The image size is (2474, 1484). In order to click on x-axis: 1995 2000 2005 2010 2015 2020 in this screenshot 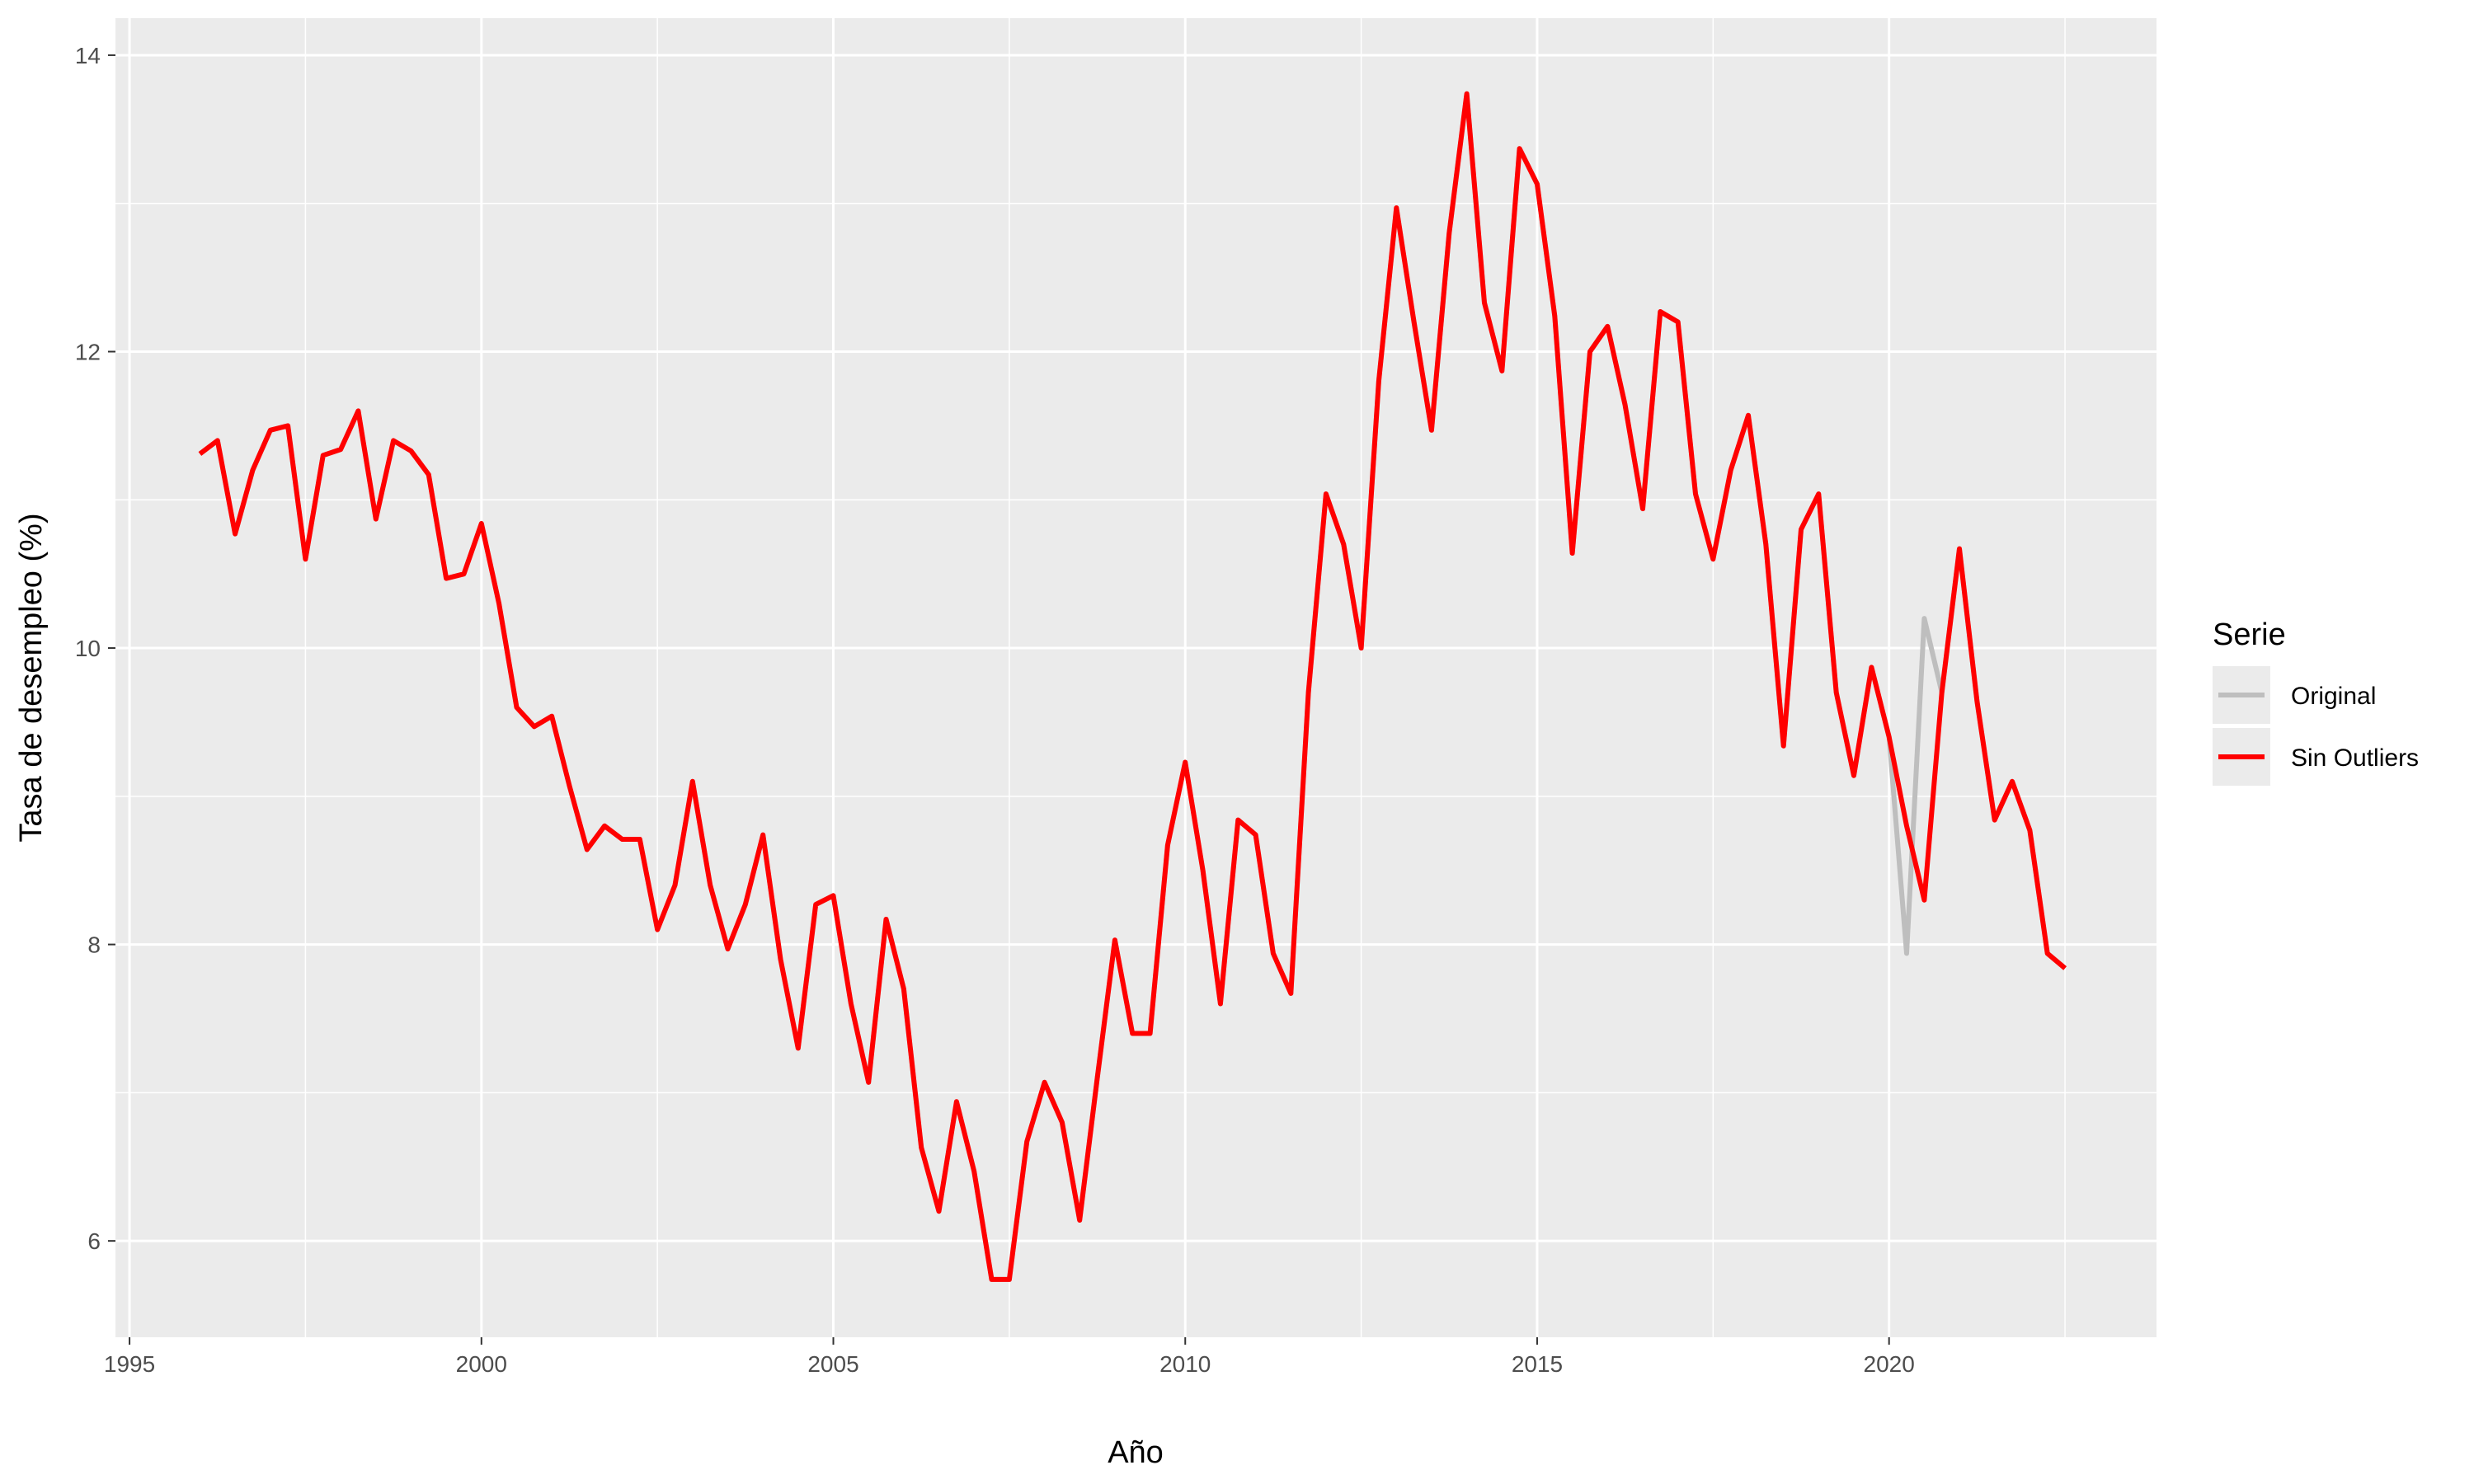, I will do `click(1009, 1357)`.